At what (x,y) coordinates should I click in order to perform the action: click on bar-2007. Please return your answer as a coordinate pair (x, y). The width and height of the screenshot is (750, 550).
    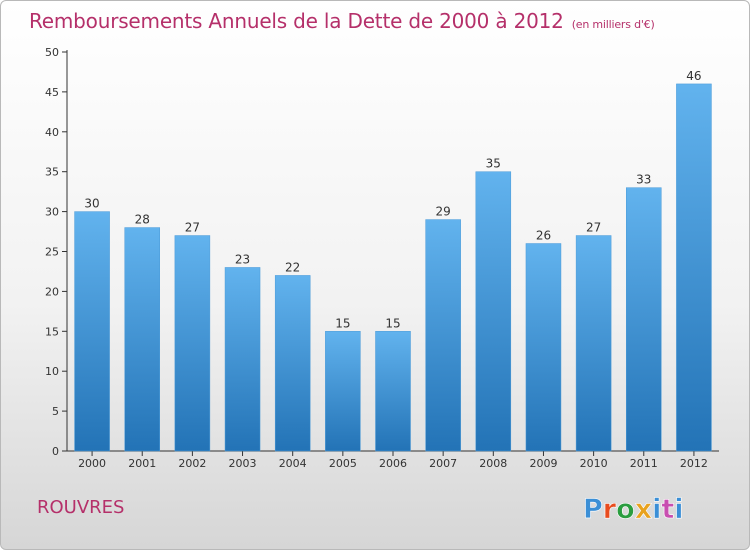
    Looking at the image, I should click on (443, 335).